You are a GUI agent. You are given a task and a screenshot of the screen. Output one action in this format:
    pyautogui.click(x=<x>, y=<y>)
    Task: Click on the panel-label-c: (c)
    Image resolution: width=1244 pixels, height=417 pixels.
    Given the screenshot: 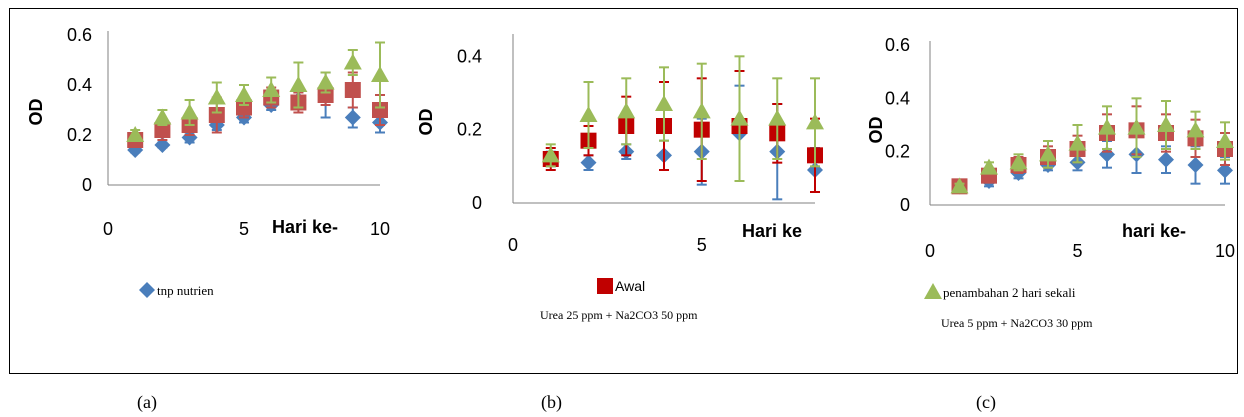 What is the action you would take?
    pyautogui.click(x=986, y=402)
    